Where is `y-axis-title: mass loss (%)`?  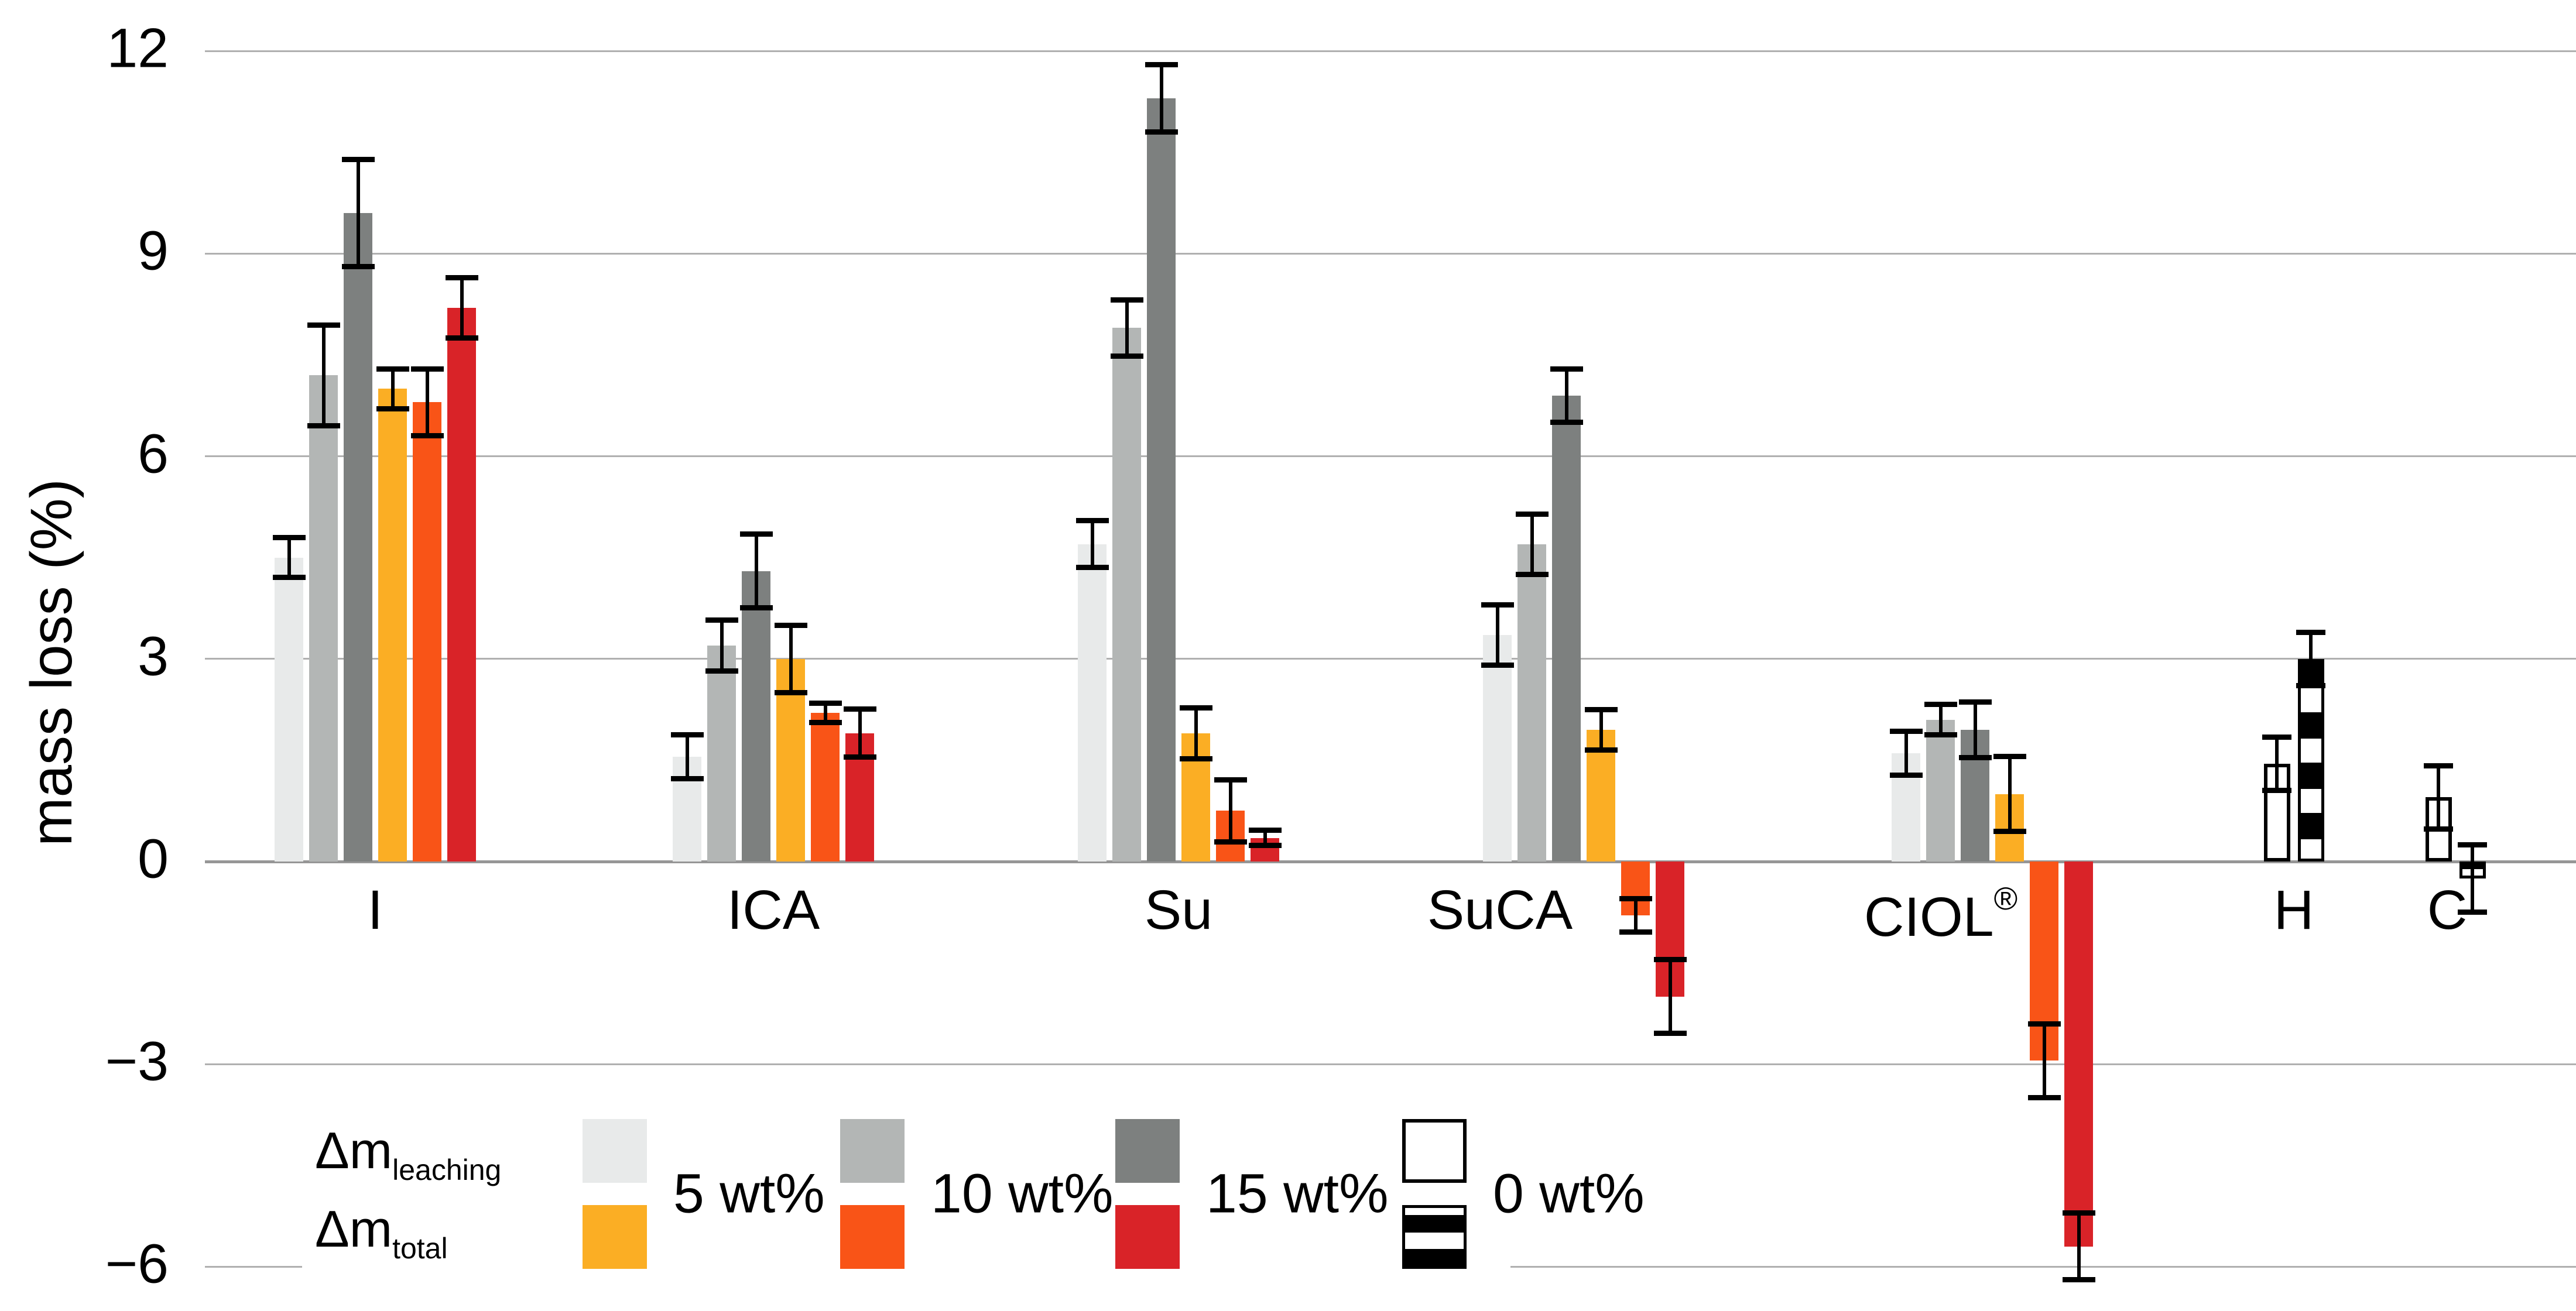
y-axis-title: mass loss (%) is located at coordinates (51, 662).